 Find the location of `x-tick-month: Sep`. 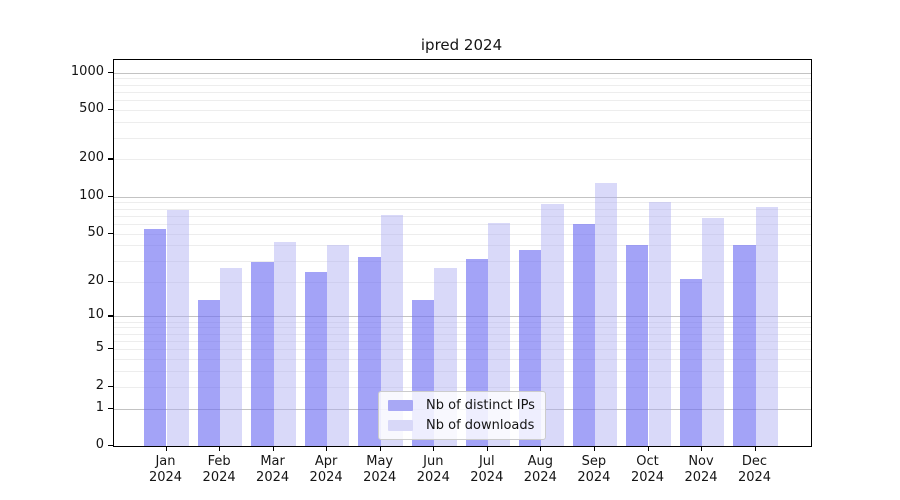

x-tick-month: Sep is located at coordinates (594, 461).